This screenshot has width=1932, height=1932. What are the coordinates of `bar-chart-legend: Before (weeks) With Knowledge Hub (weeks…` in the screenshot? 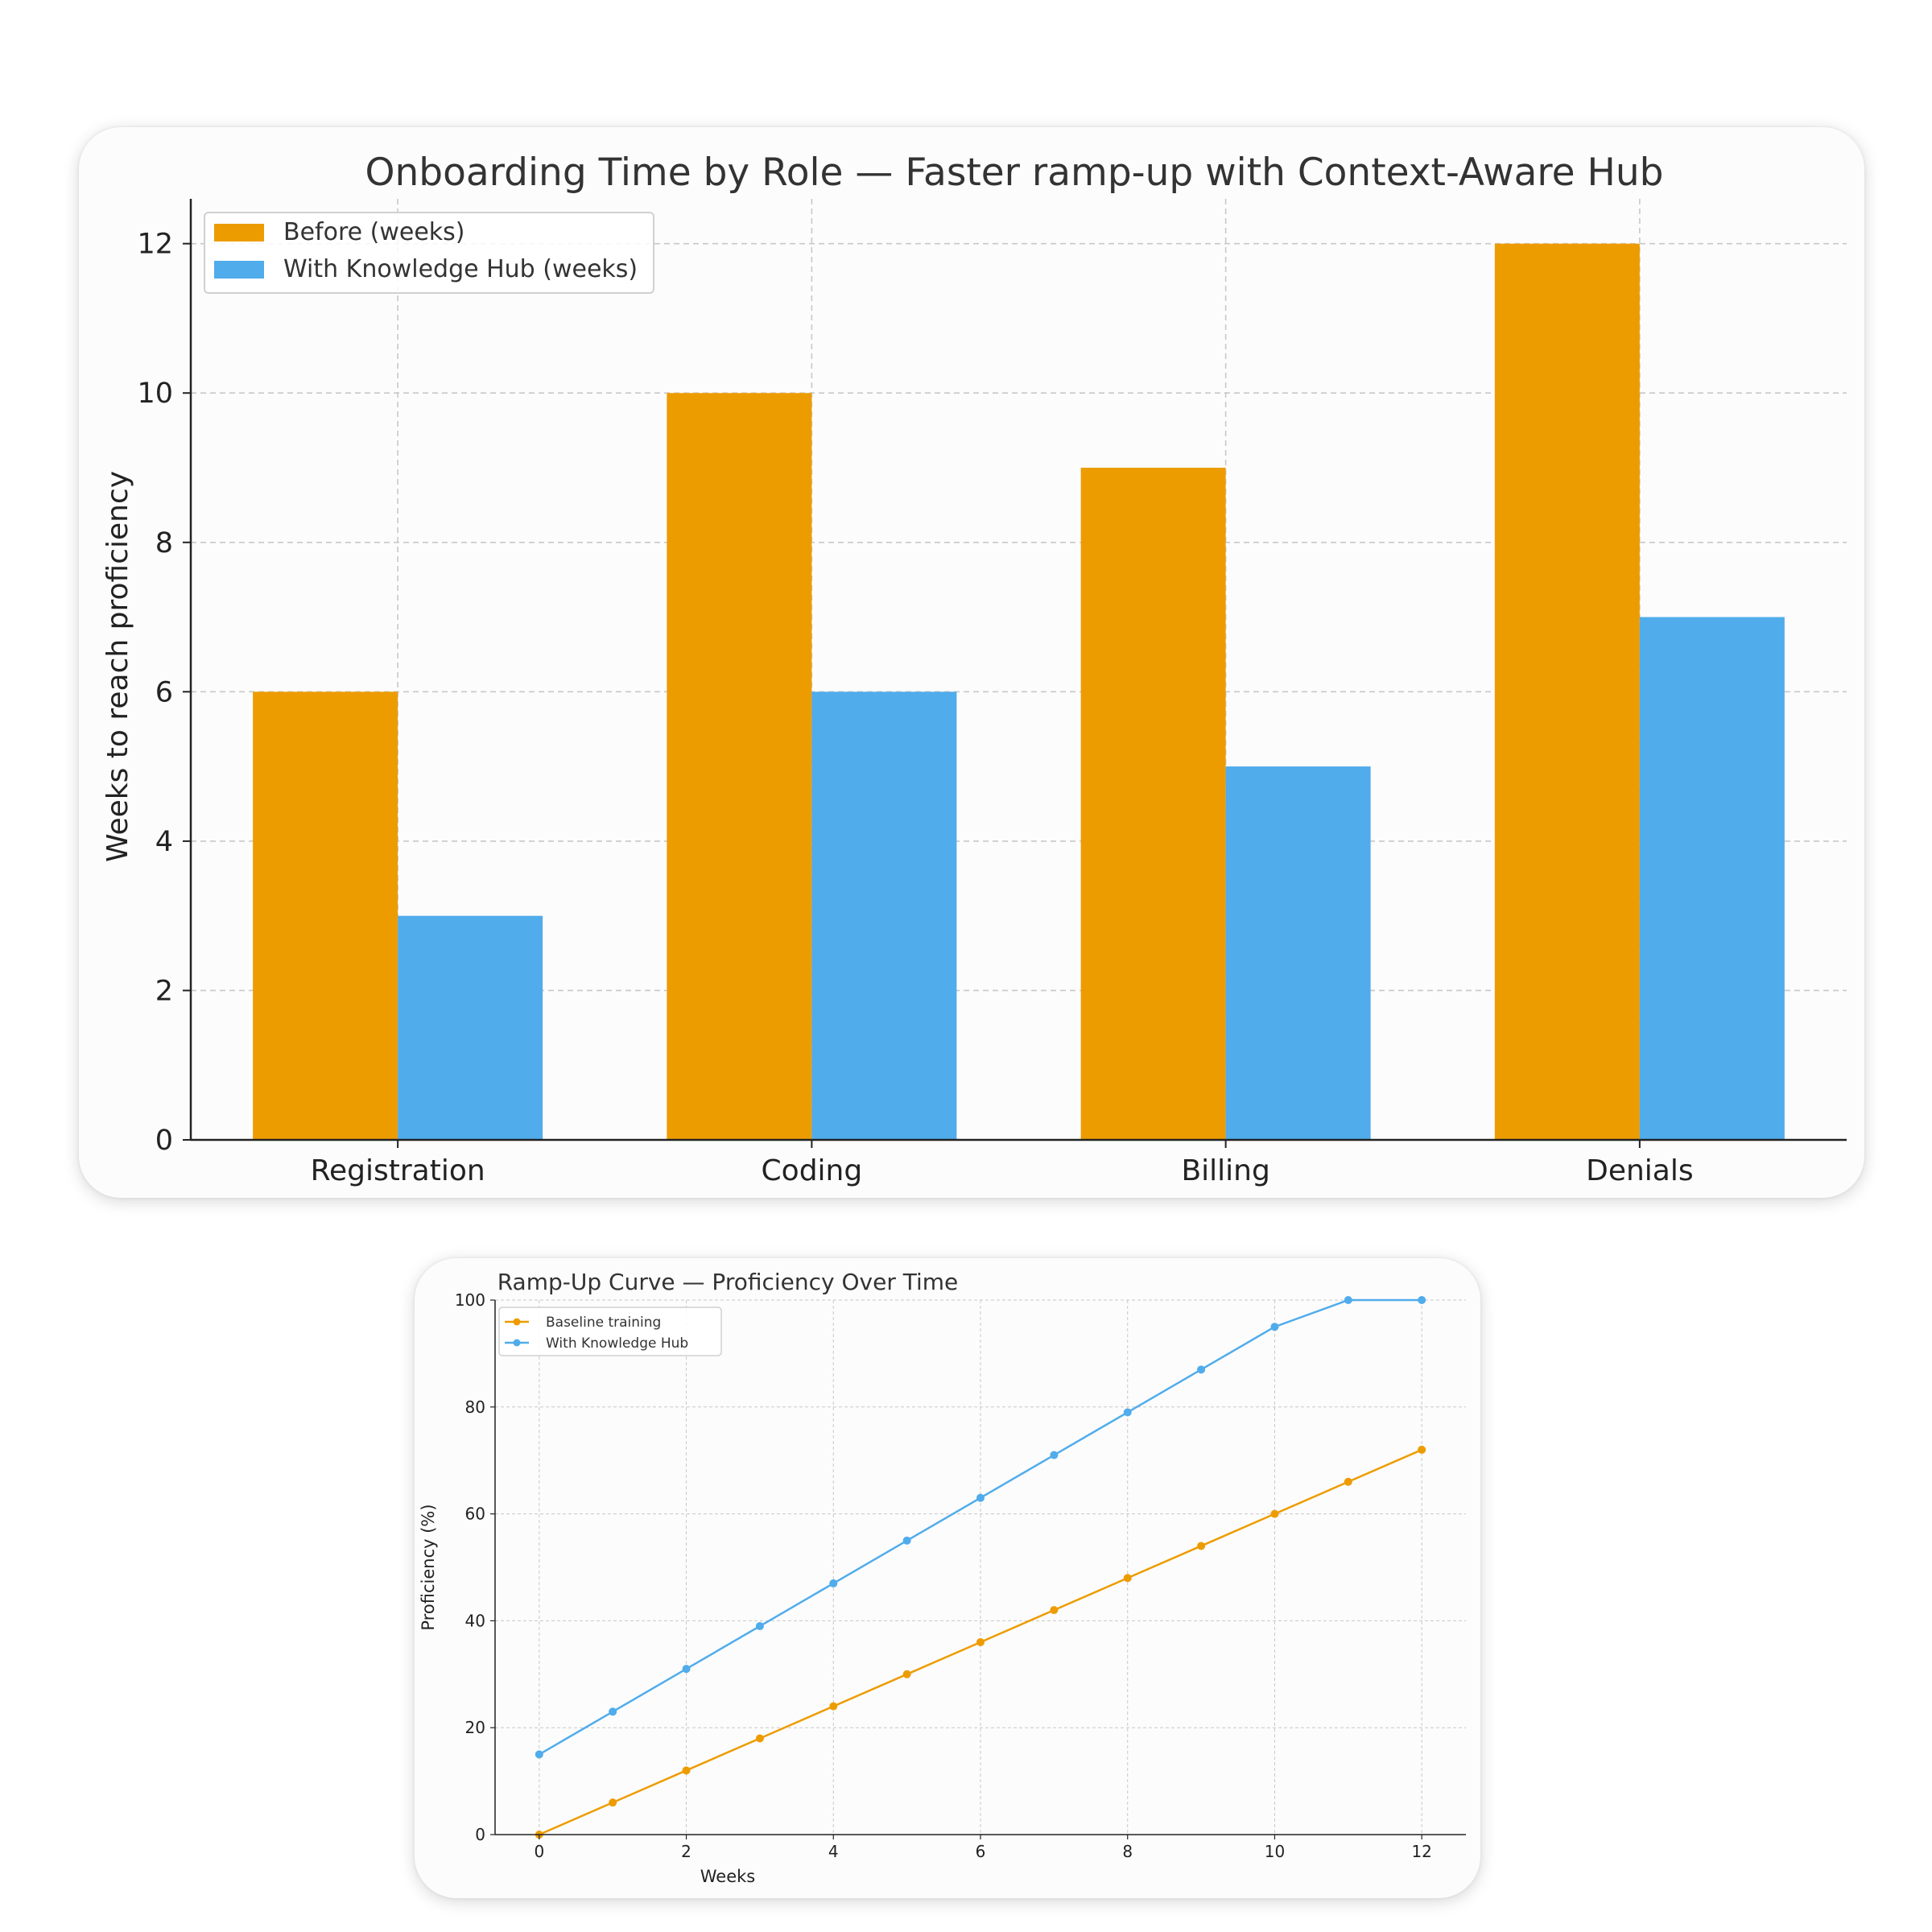 It's located at (429, 253).